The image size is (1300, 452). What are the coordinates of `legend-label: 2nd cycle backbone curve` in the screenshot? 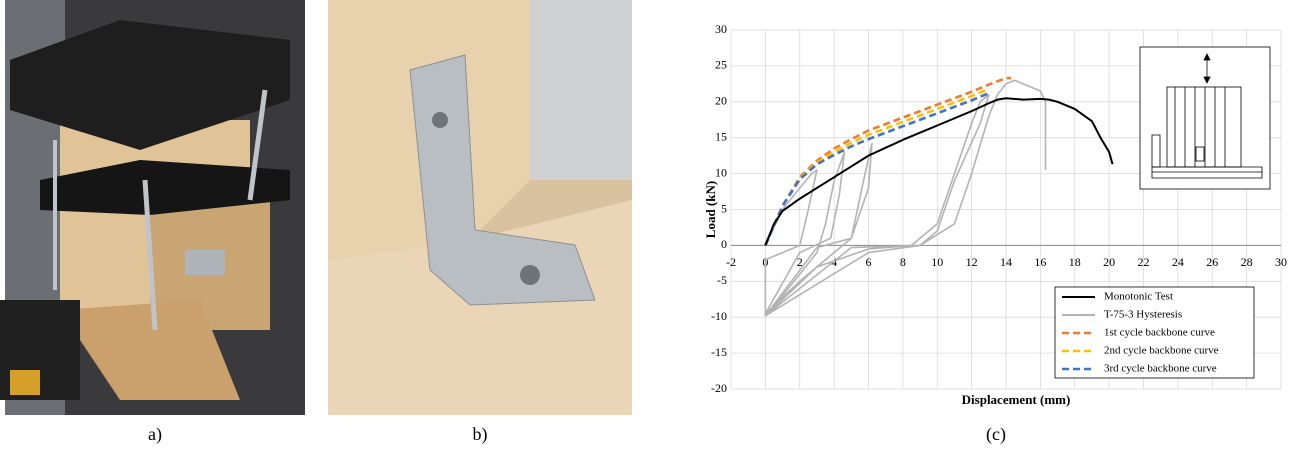 It's located at (1161, 351).